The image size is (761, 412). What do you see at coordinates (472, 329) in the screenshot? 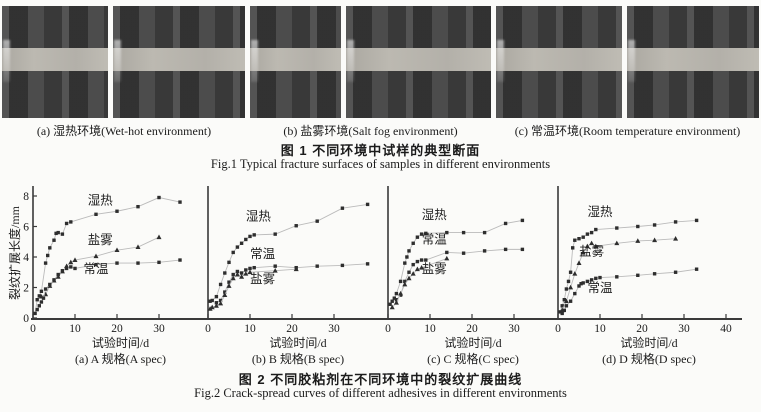
I see `x-tick-label: 20` at bounding box center [472, 329].